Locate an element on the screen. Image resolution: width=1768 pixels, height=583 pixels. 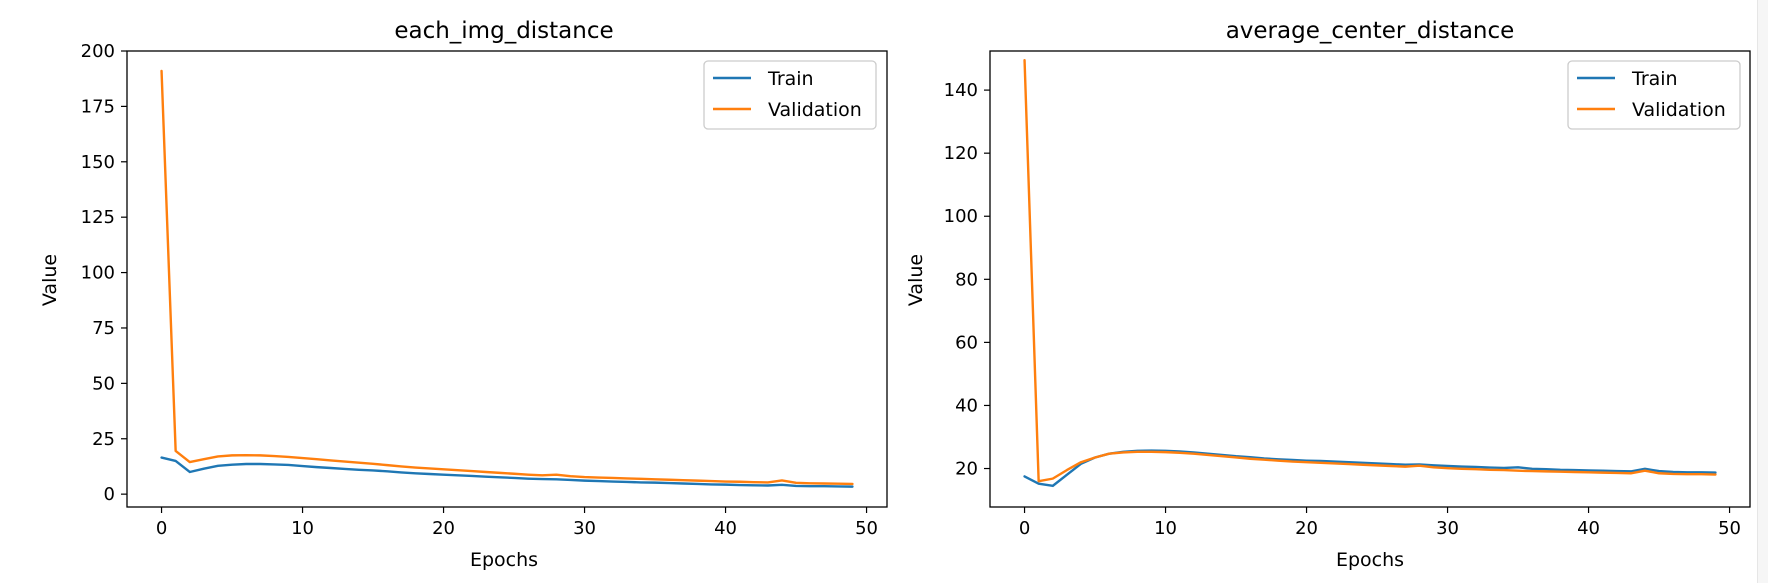
series-line-train is located at coordinates (507, 472).